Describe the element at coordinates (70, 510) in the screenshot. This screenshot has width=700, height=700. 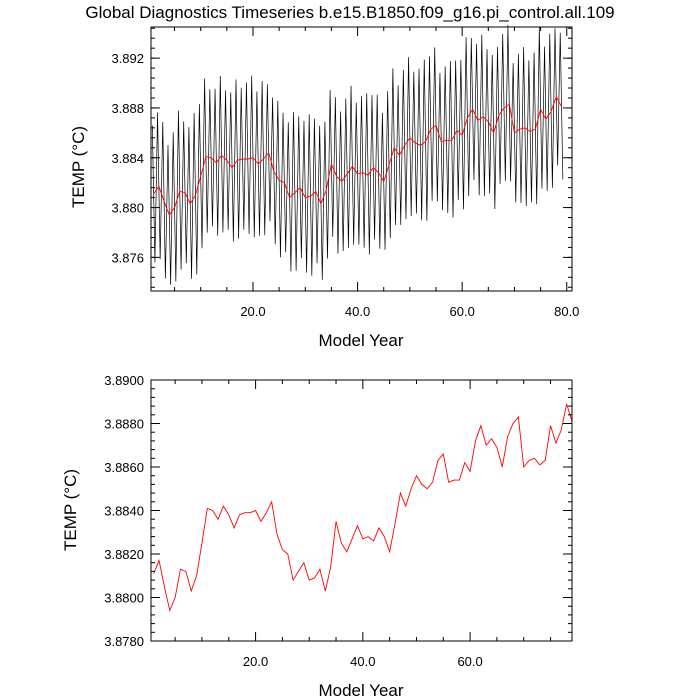
I see `bottom-chart-ylabel: TEMP (°C)` at that location.